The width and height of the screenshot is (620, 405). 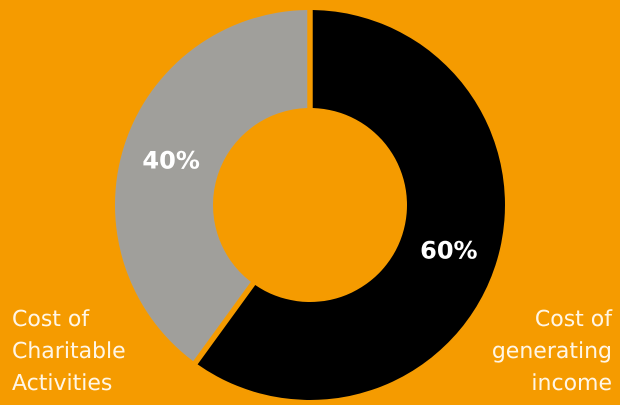 What do you see at coordinates (553, 351) in the screenshot?
I see `slice-label: Cost of generating income` at bounding box center [553, 351].